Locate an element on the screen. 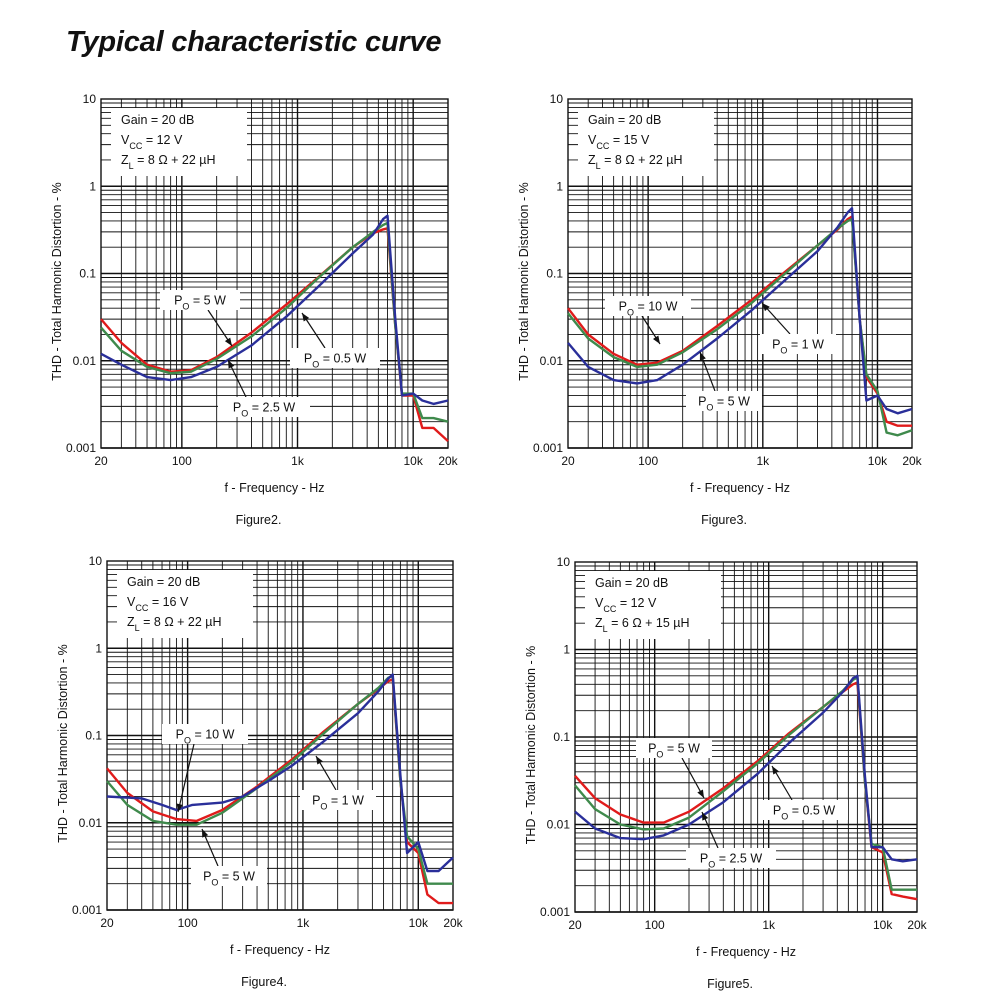 The height and width of the screenshot is (1000, 1000). figure-caption: Figure4. is located at coordinates (264, 982).